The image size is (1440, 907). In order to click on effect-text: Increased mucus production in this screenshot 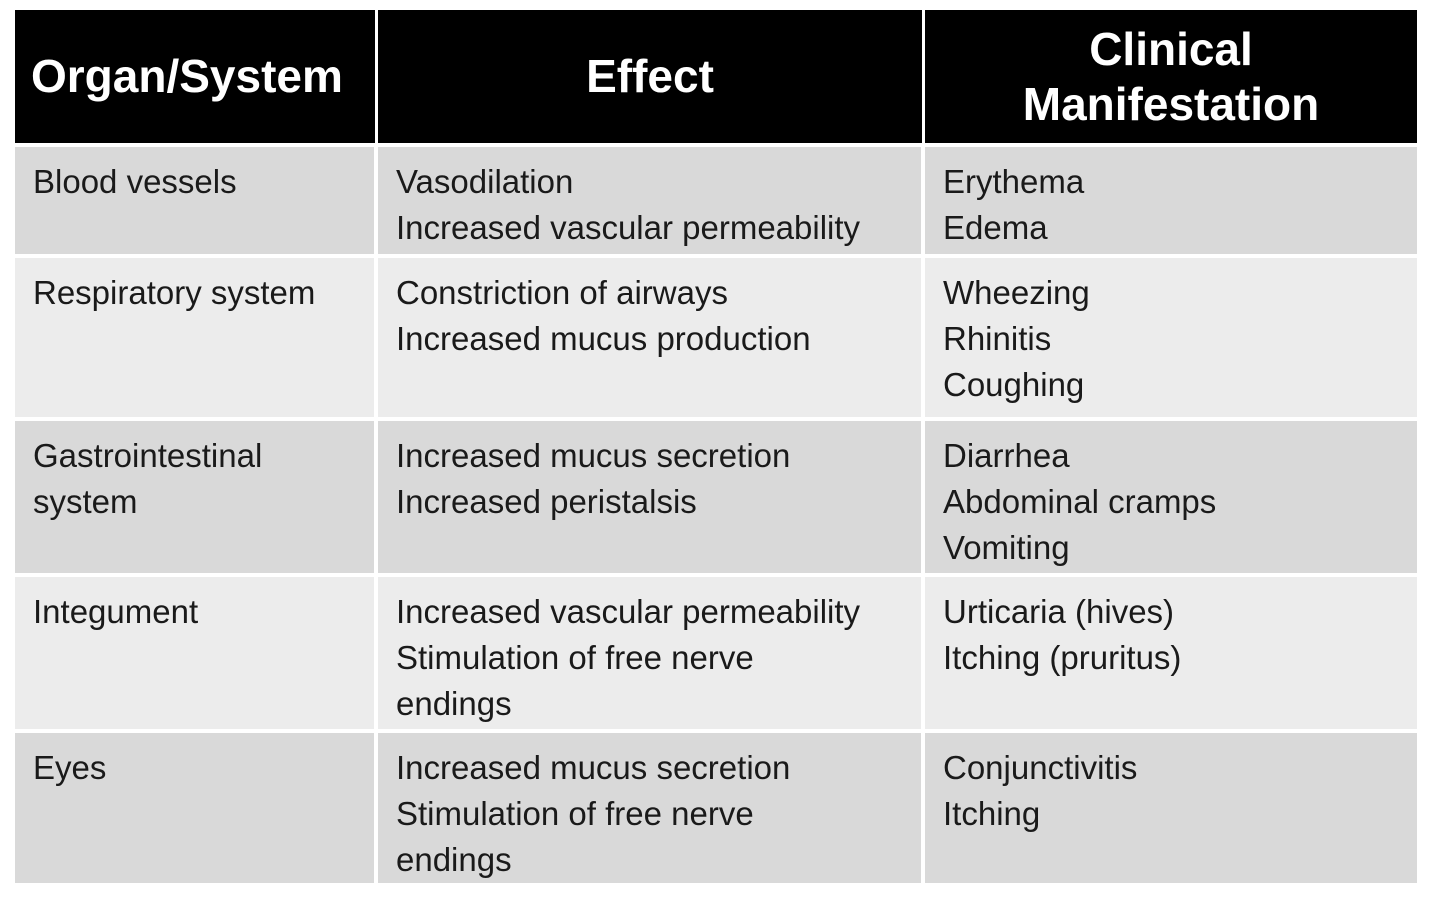, I will do `click(603, 338)`.